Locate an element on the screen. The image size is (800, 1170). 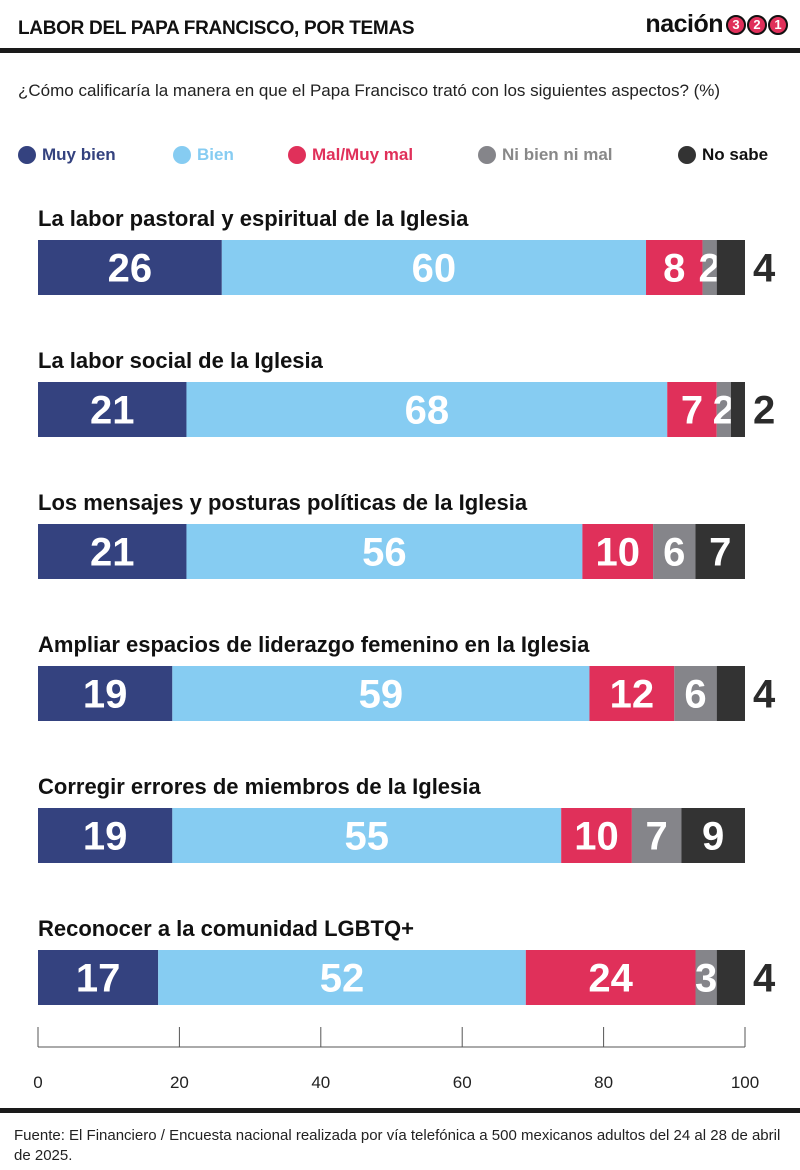
footer-divider is located at coordinates (400, 1110).